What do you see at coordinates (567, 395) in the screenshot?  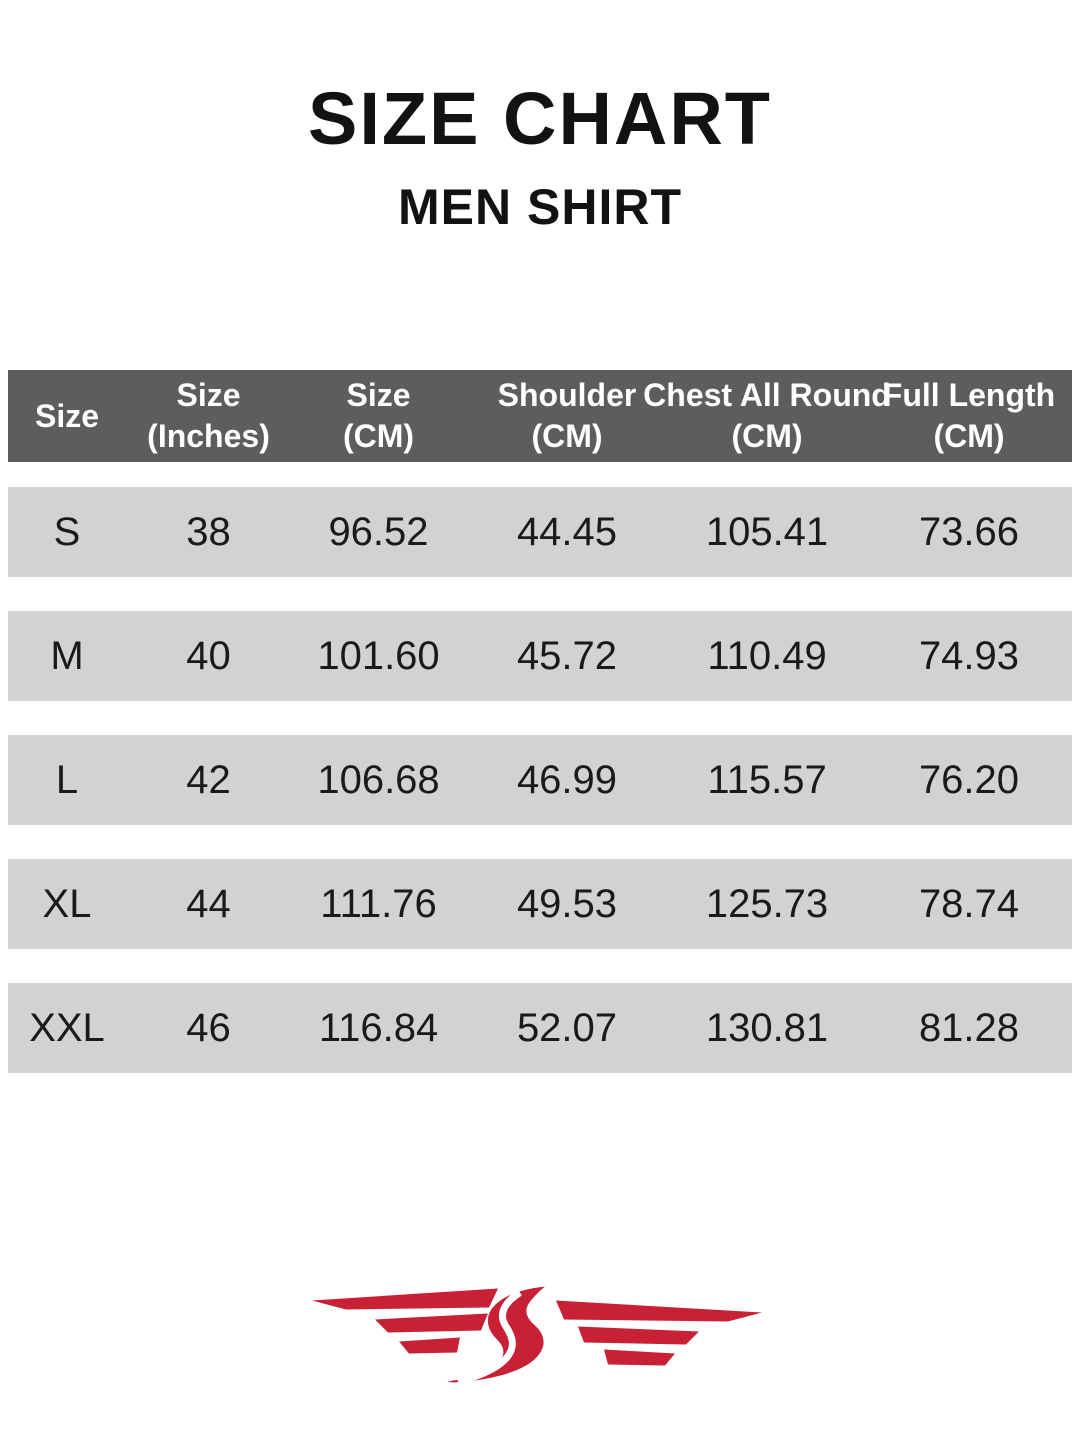 I see `column-header-label: Shoulder` at bounding box center [567, 395].